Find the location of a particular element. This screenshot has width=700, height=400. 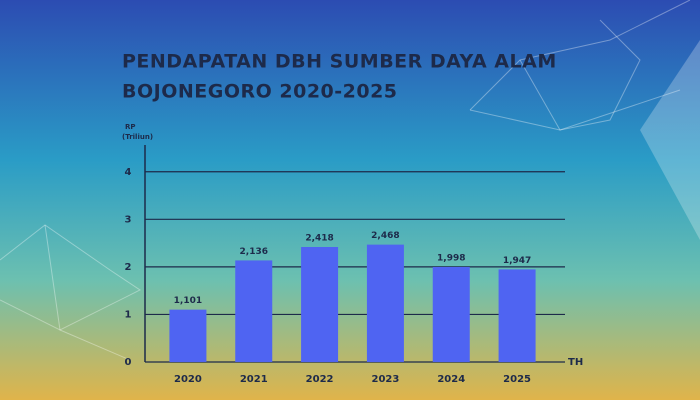

x-tick-label: 2023 is located at coordinates (385, 379).